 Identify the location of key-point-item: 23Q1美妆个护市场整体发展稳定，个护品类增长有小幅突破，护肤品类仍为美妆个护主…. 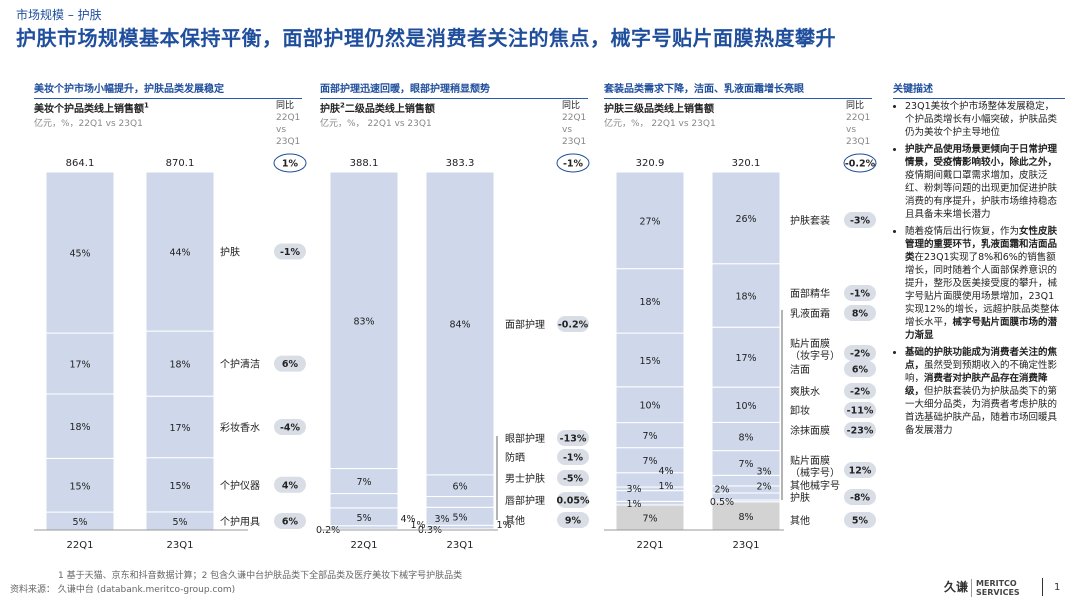
(984, 119).